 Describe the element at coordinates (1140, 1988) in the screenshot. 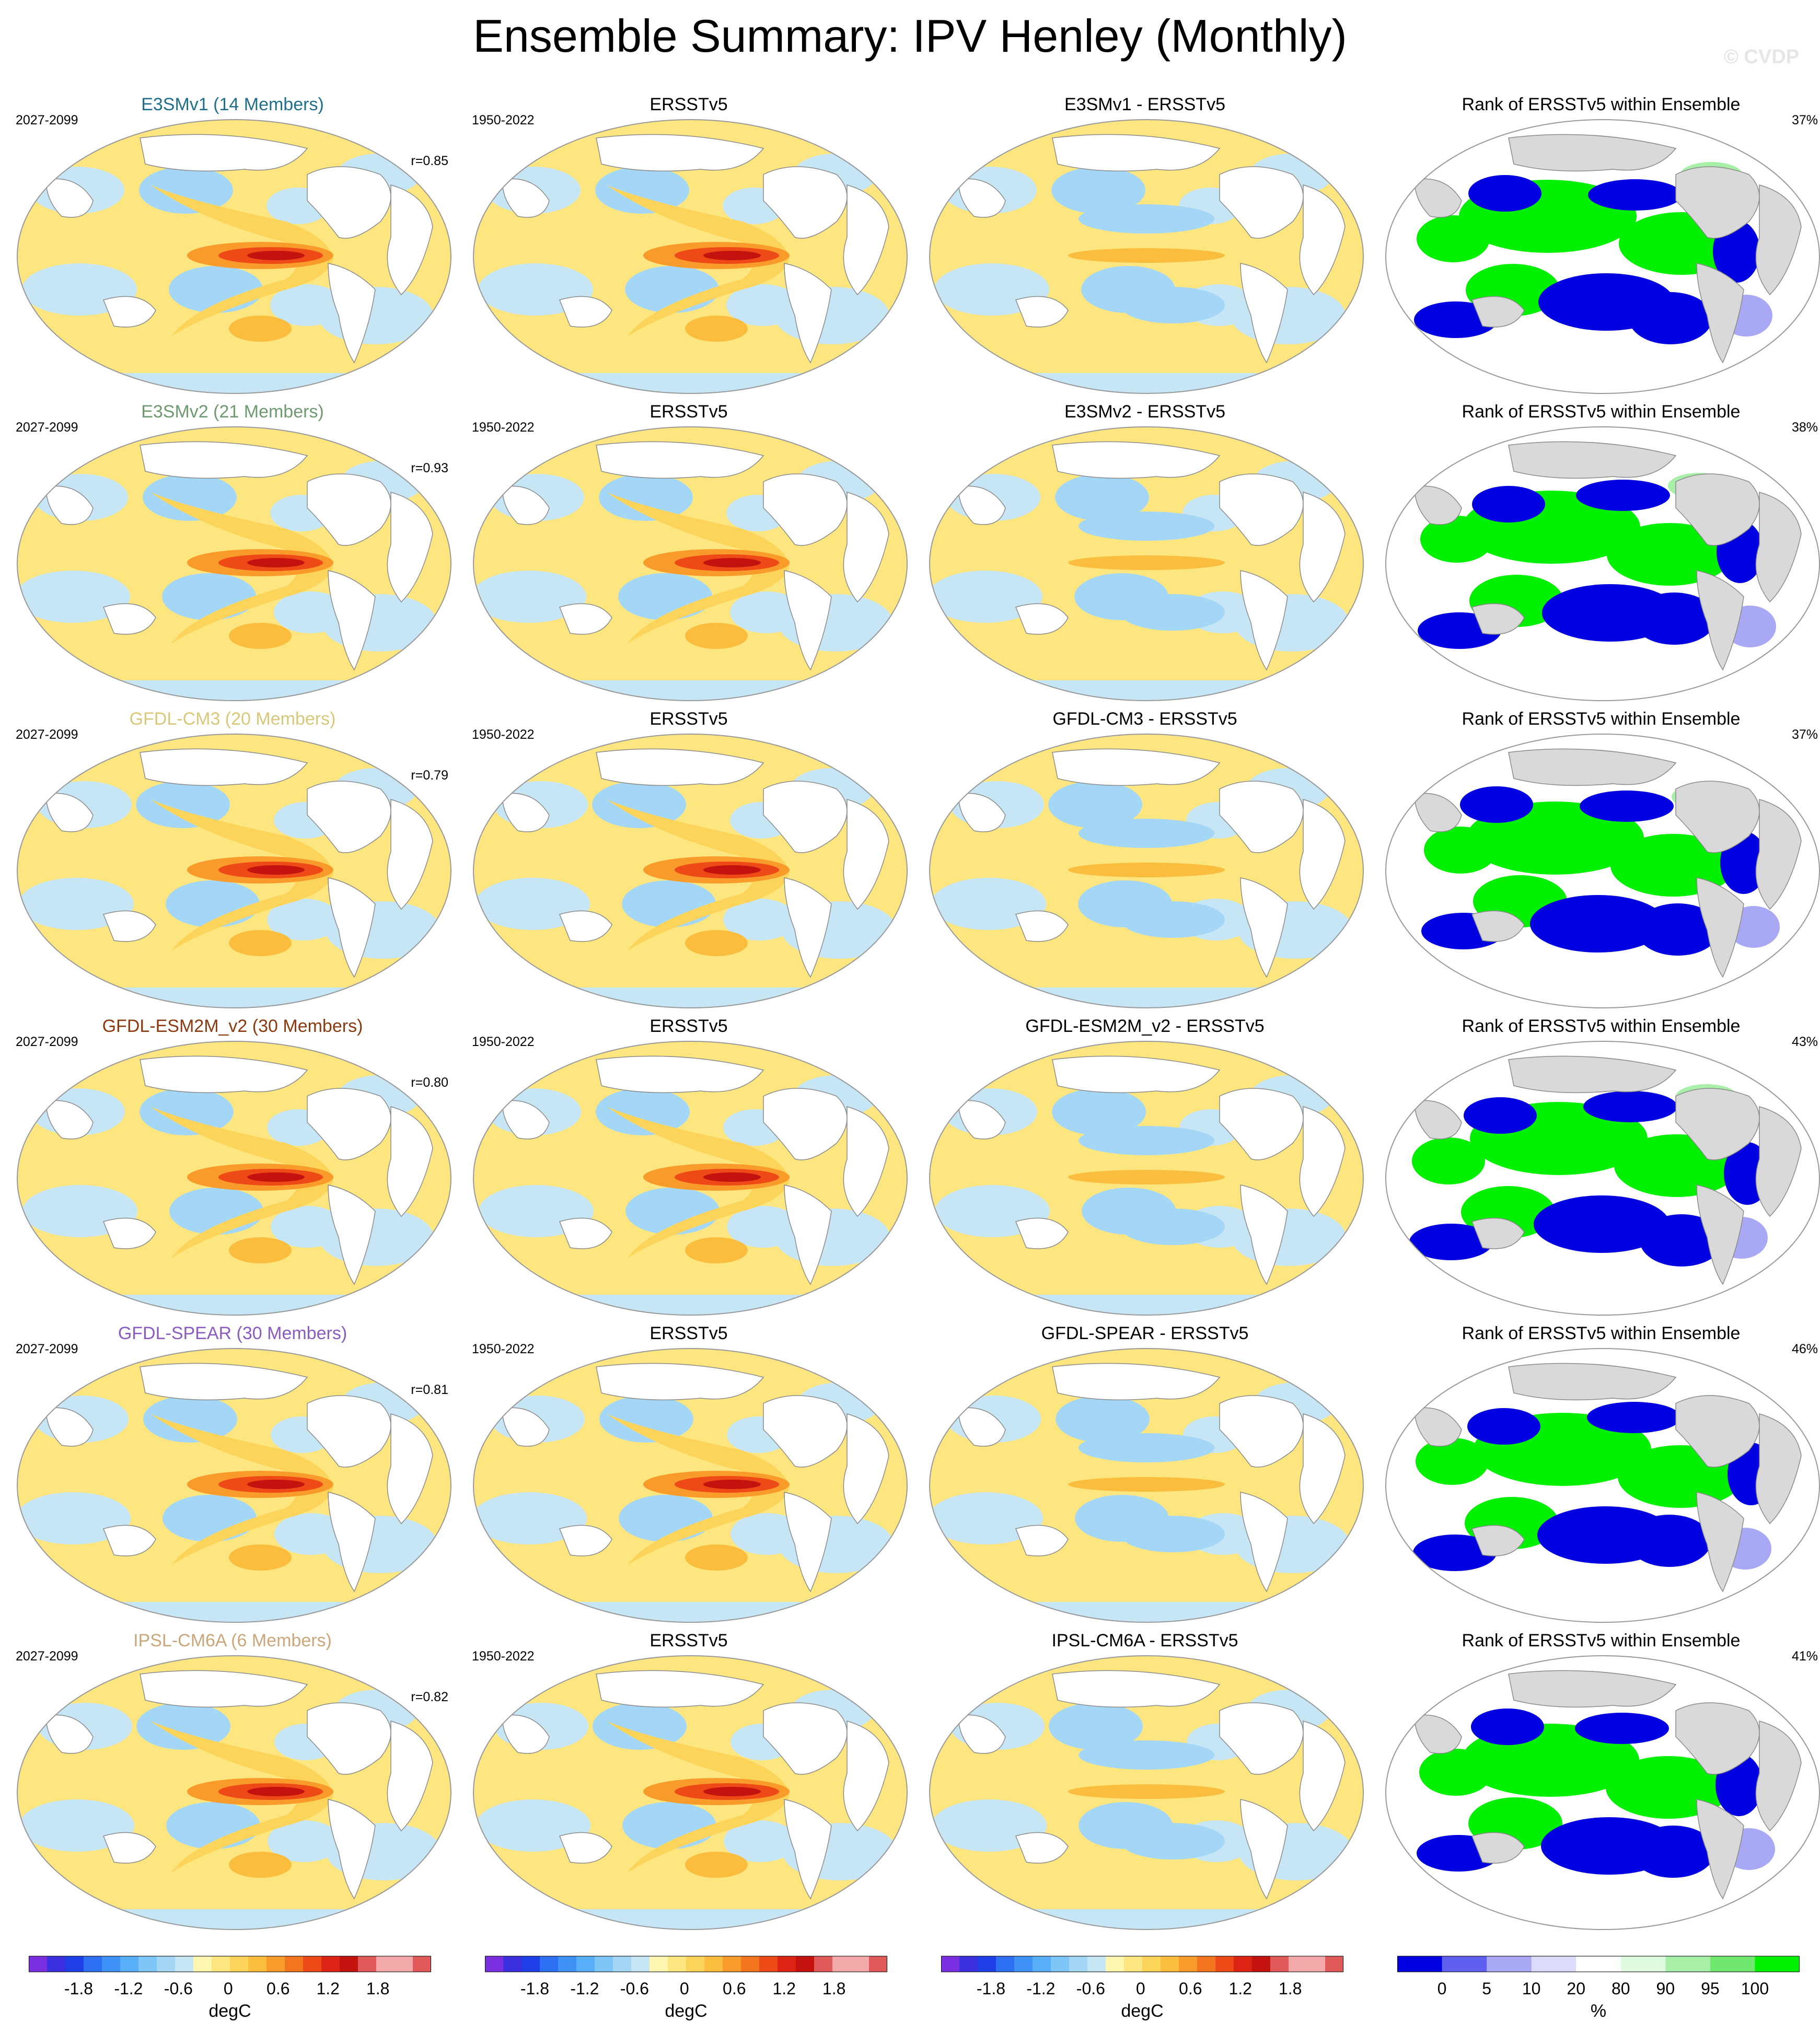

I see `colorbar-tick-label: 0` at that location.